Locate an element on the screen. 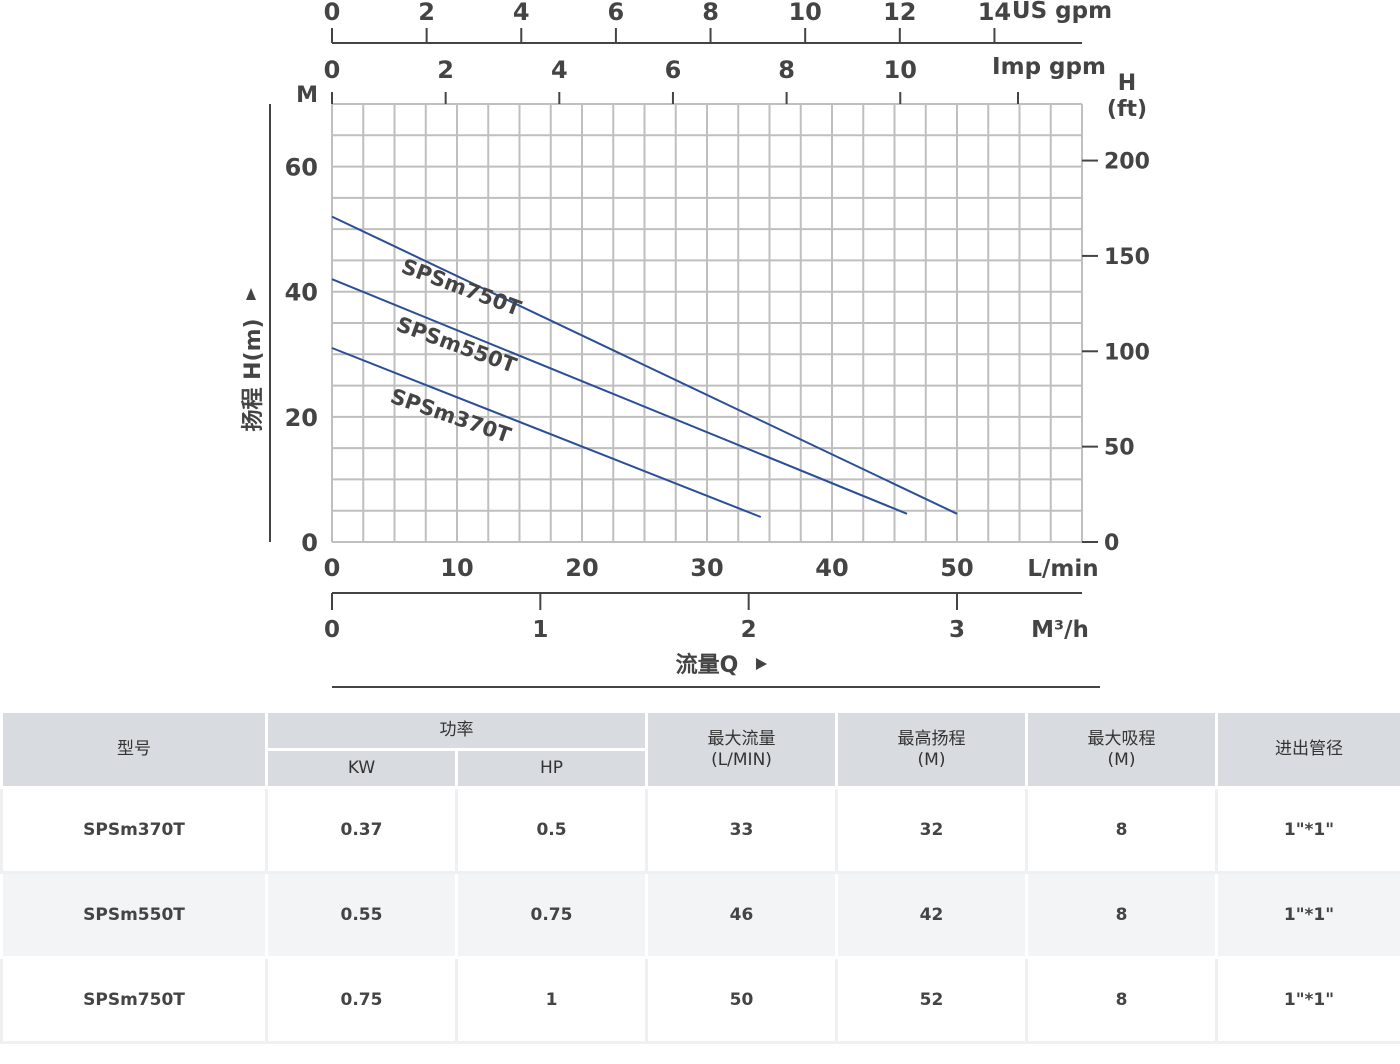  table-row: SPSm370T 0.37 0.5 33 32 8 1"*1" is located at coordinates (700, 830).